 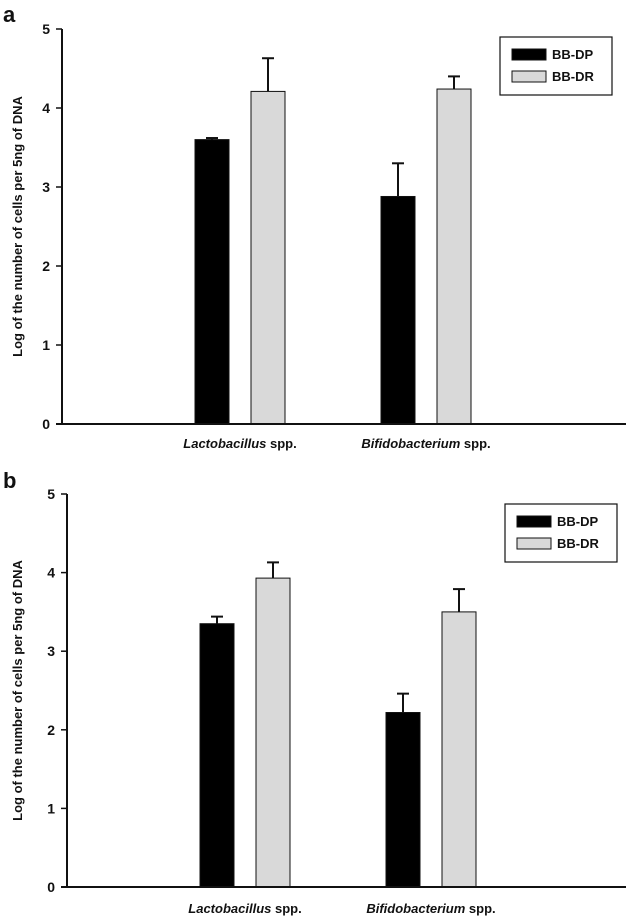 I want to click on panel-letter: b, so click(x=9, y=480).